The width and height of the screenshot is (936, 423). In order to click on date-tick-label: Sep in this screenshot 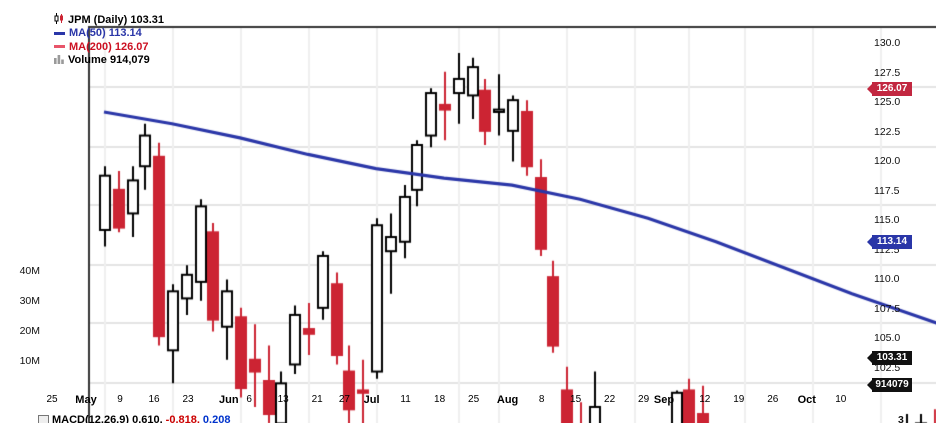, I will do `click(664, 400)`.